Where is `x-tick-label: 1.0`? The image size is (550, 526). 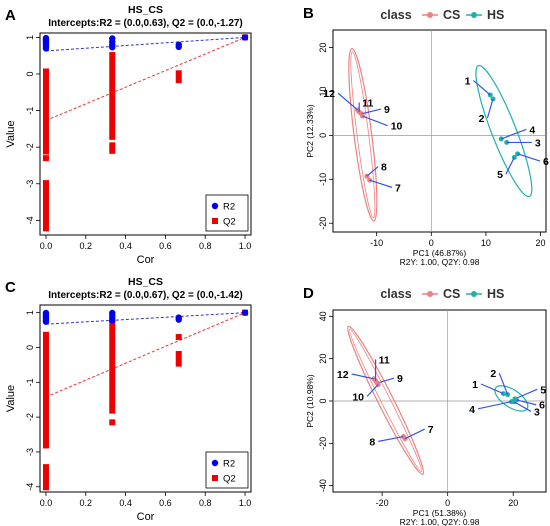 x-tick-label: 1.0 is located at coordinates (245, 246).